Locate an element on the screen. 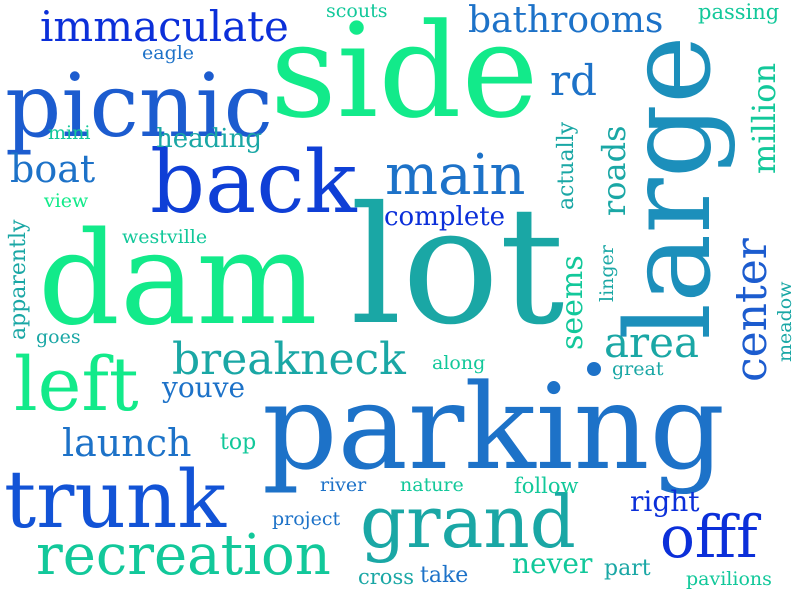 This screenshot has height=600, width=800. word-dam: dam is located at coordinates (178, 279).